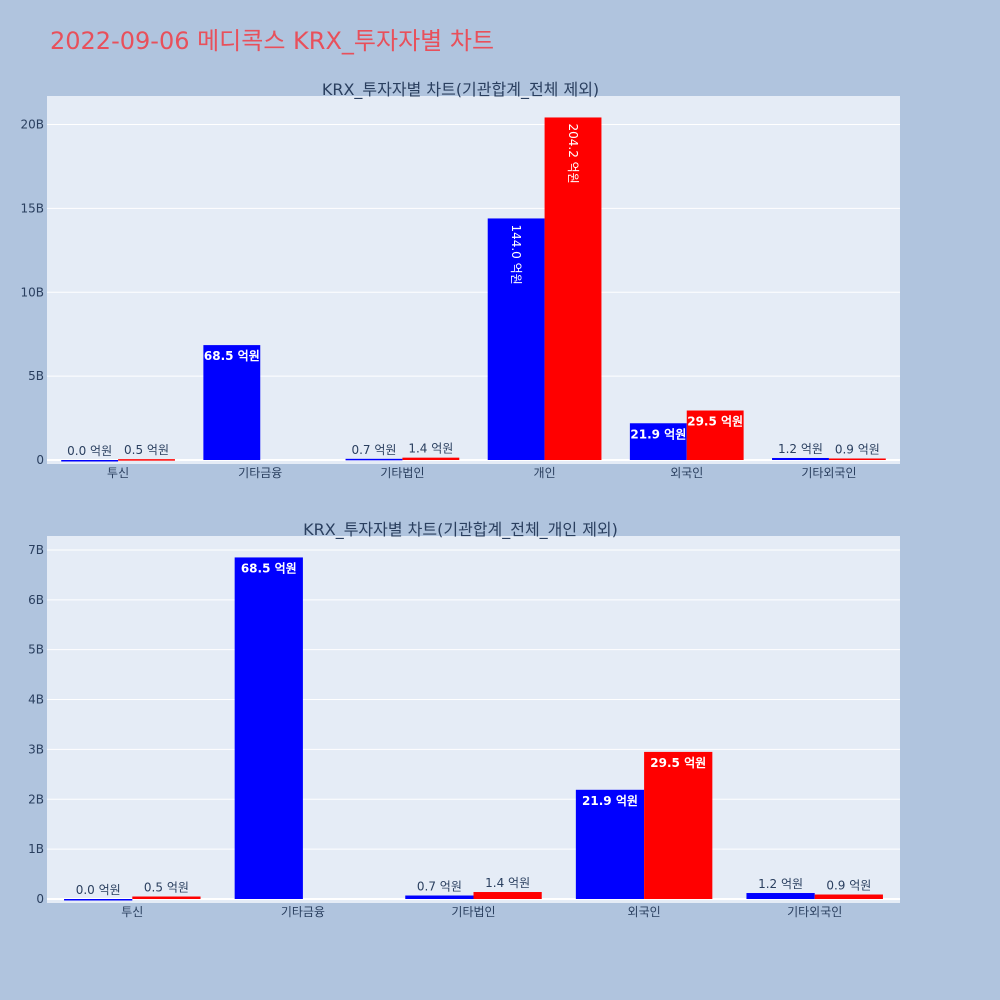  Describe the element at coordinates (272, 41) in the screenshot. I see `page-title: 2022-09-06 메디콕스 KRX_투자자별 차트` at that location.